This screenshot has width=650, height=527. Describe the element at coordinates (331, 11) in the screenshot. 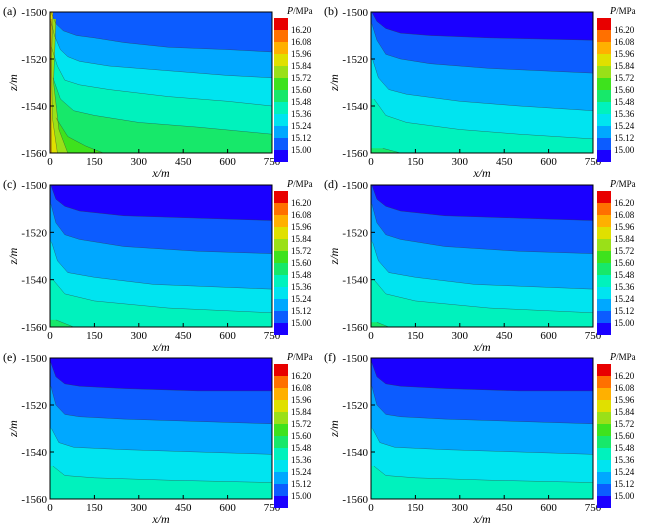

I see `panel-label: (b)` at that location.